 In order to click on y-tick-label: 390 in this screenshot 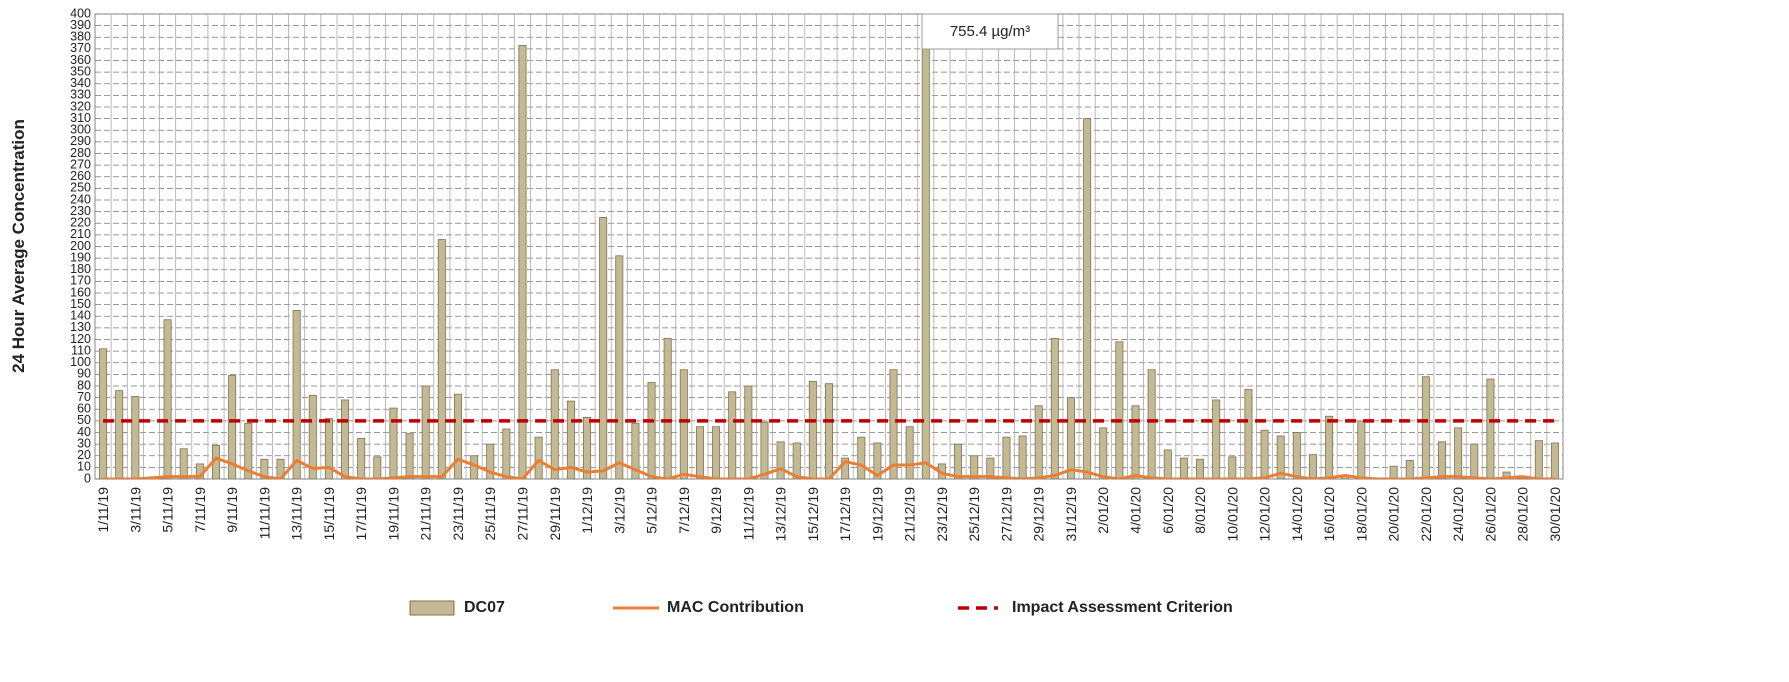, I will do `click(80, 25)`.